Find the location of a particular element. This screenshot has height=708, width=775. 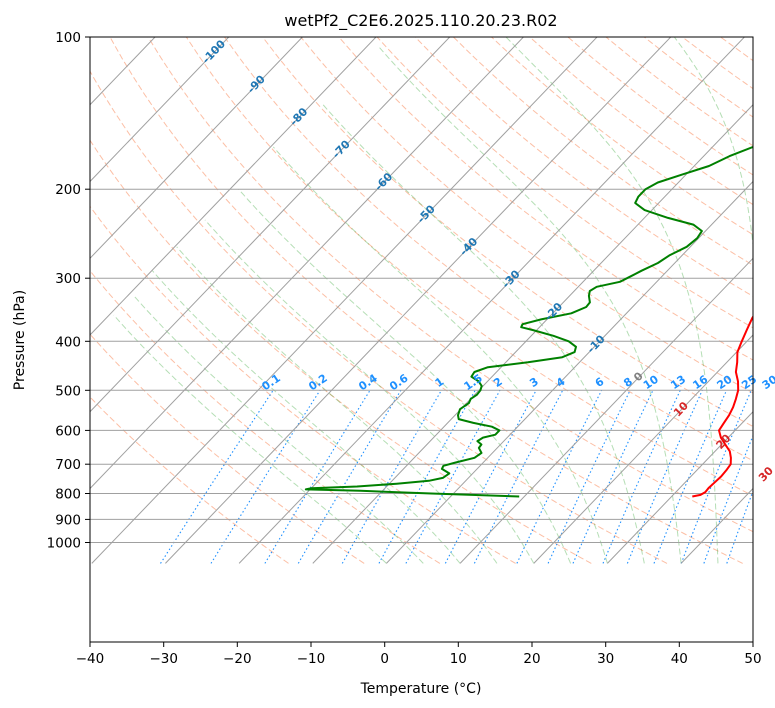

x-tick-label: −20 is located at coordinates (237, 659).